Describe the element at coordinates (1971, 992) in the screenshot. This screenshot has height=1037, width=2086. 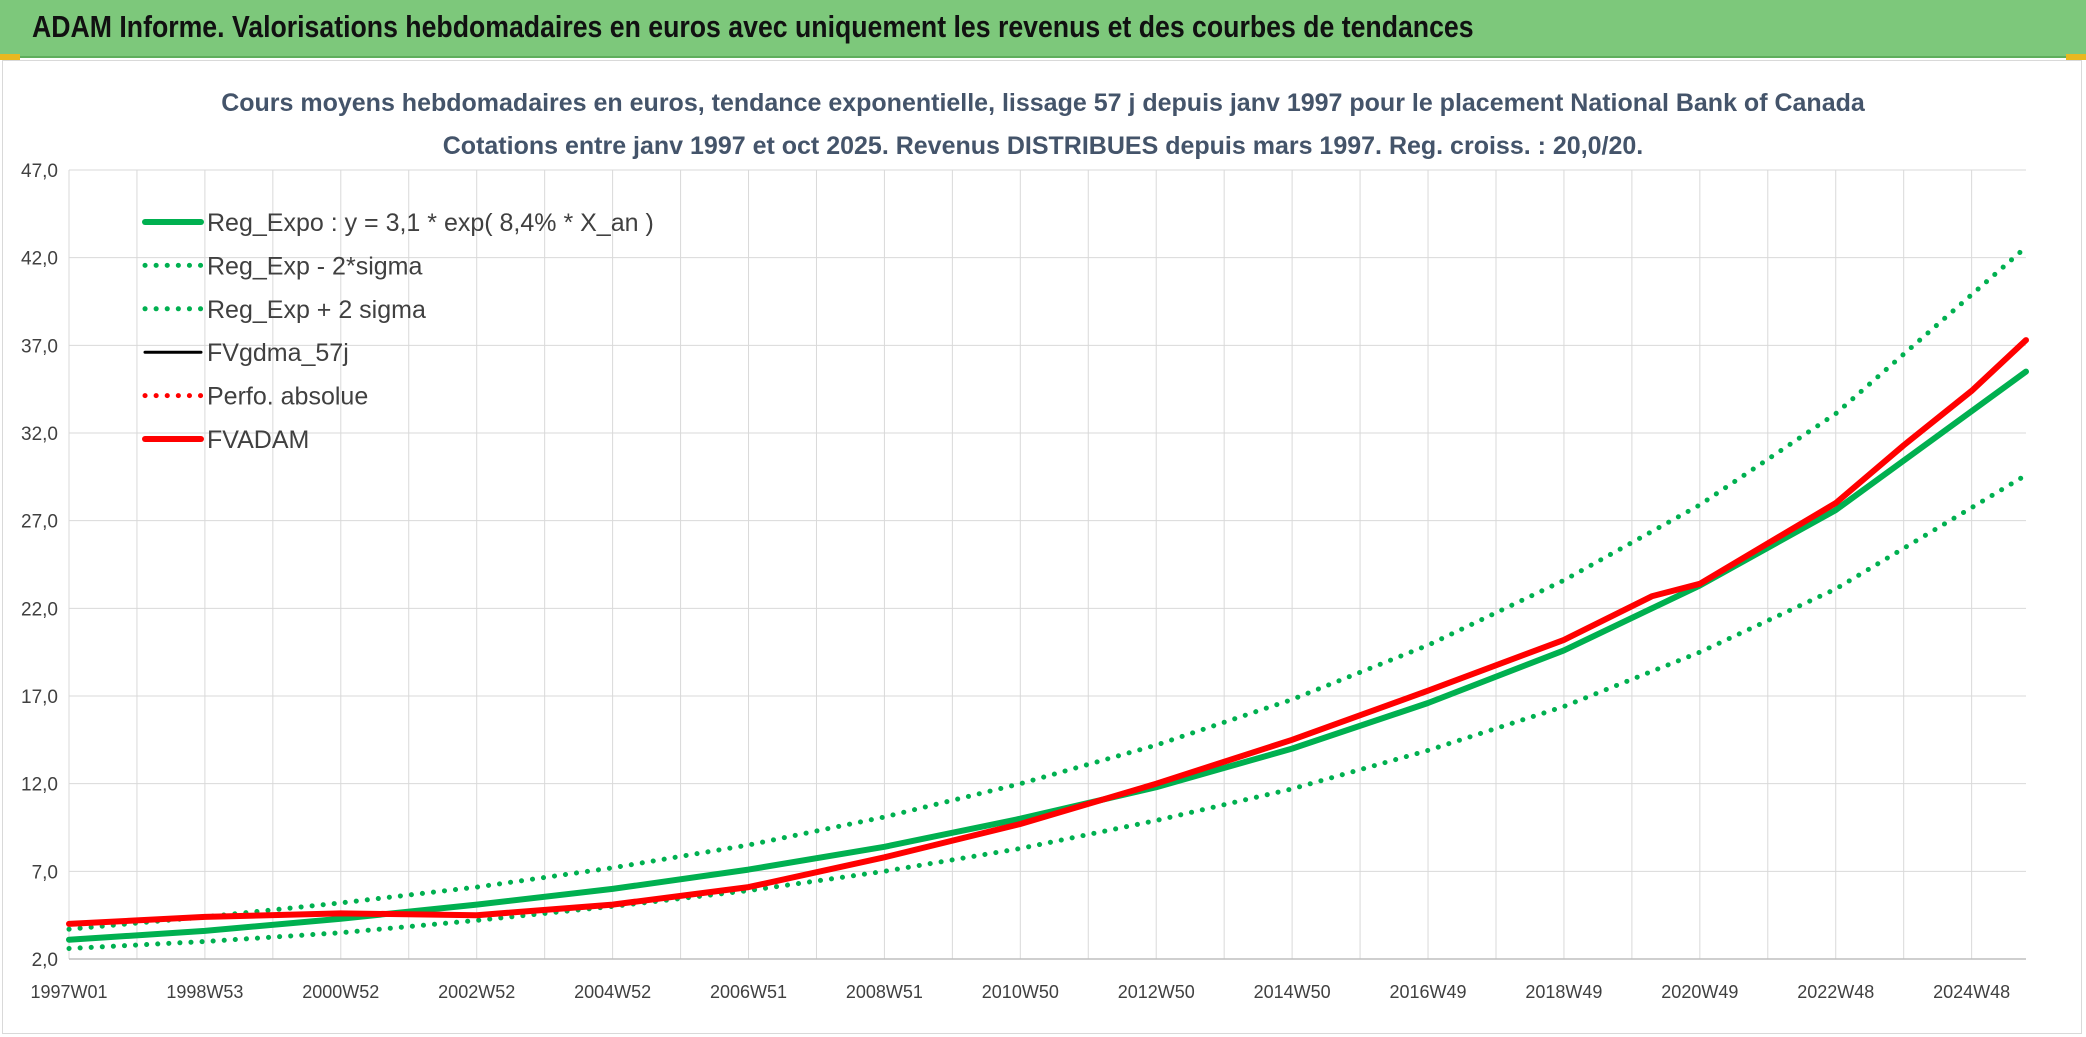
I see `x-tick-label: 2024W48` at that location.